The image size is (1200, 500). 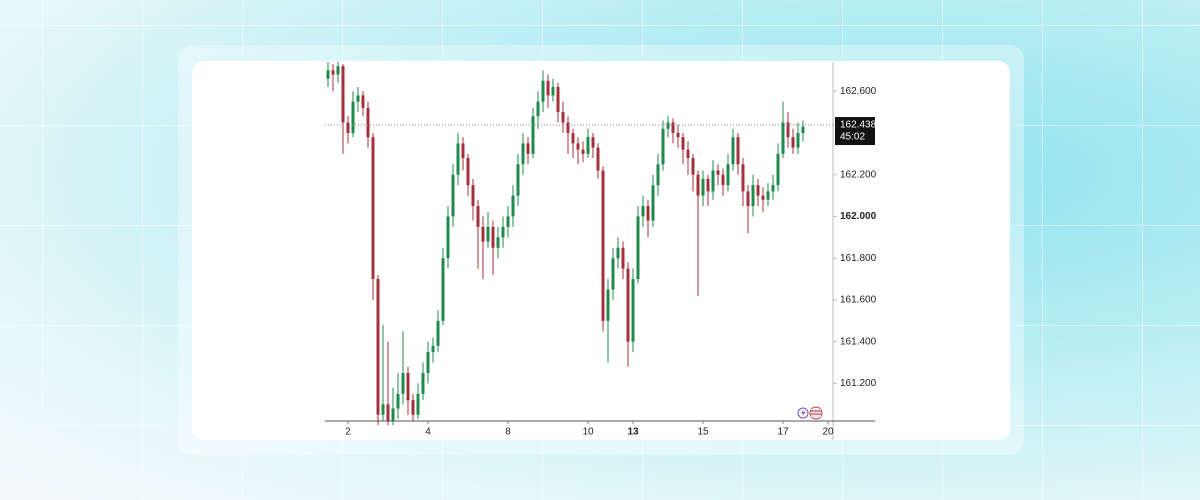 What do you see at coordinates (852, 137) in the screenshot?
I see `countdown-label: 45:02` at bounding box center [852, 137].